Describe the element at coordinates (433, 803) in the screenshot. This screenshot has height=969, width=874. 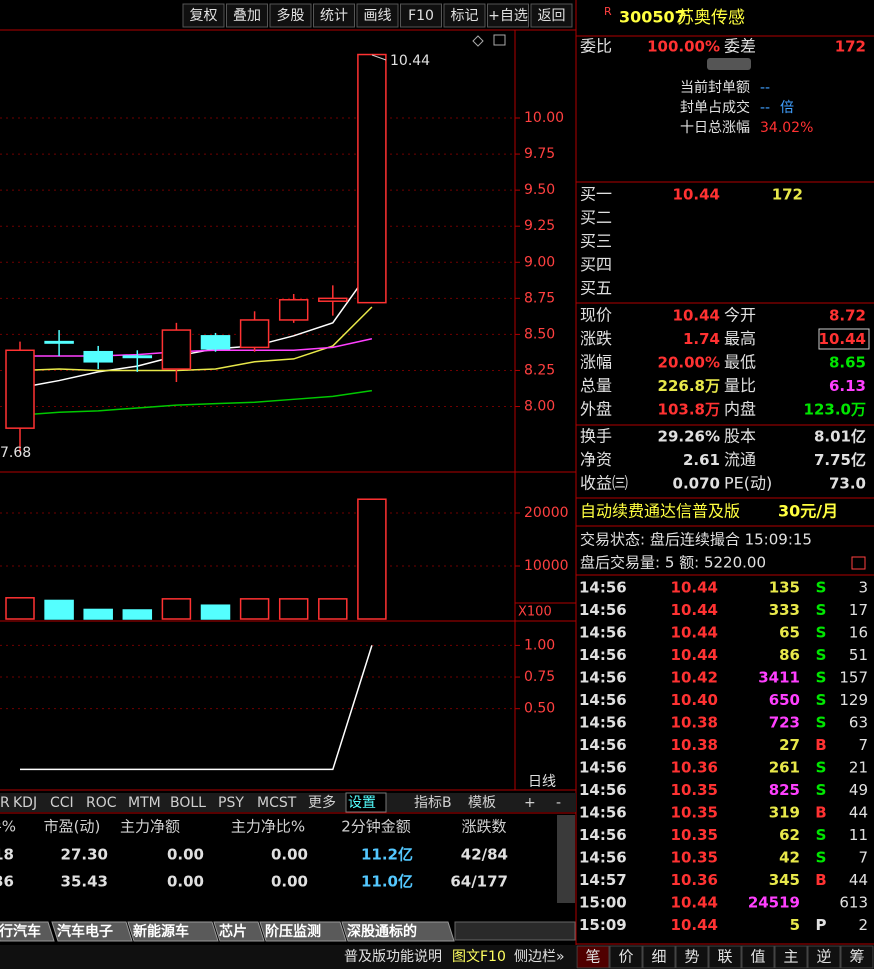
I see `indicator-tool: 指标B` at that location.